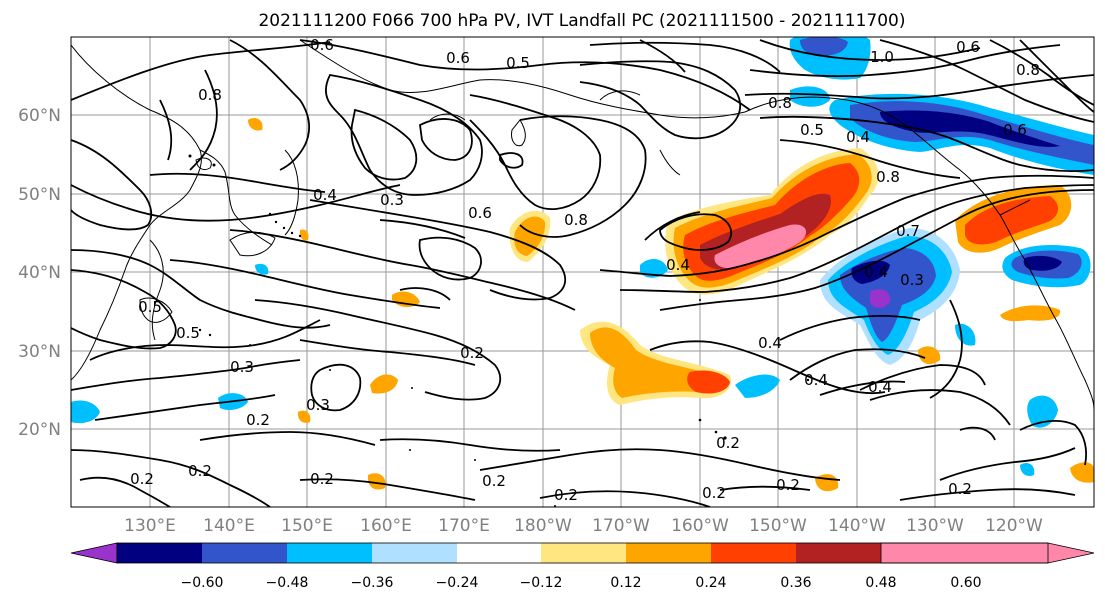 This screenshot has height=605, width=1105. I want to click on colorbar-frame, so click(582, 553).